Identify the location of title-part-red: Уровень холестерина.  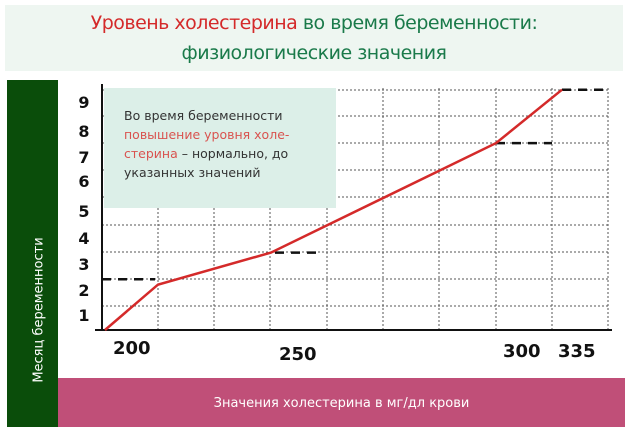
(194, 23).